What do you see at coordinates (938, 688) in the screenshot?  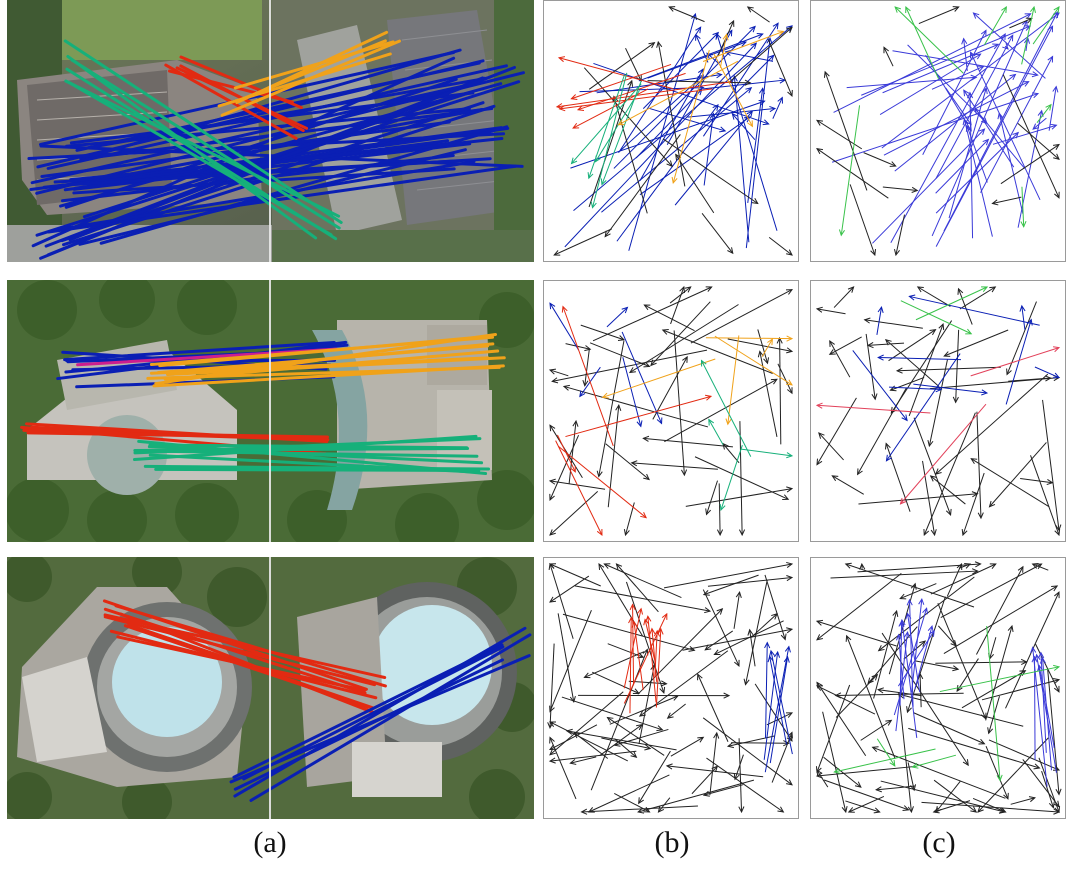 I see `row3-vector-plot-c` at bounding box center [938, 688].